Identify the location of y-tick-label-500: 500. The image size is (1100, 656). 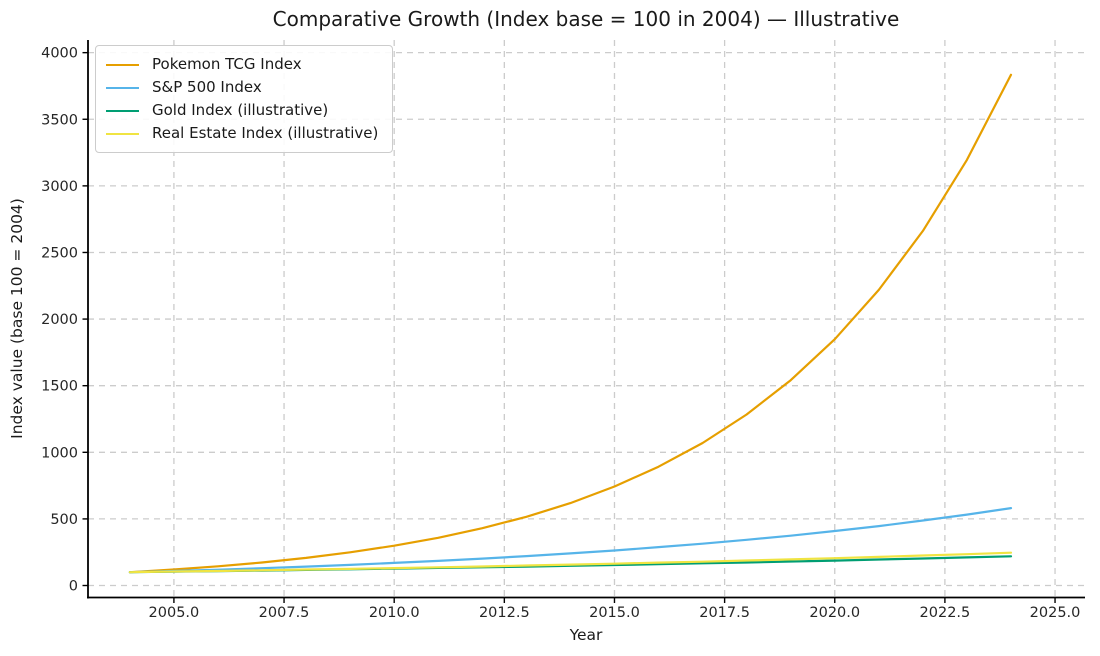
(64, 520).